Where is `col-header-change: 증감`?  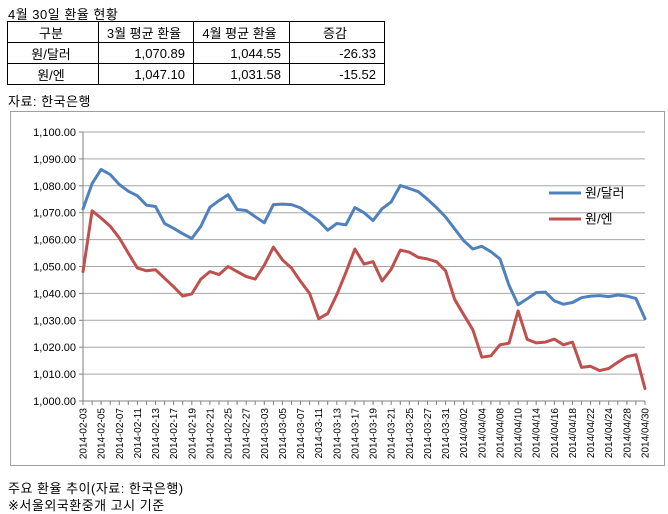 col-header-change: 증감 is located at coordinates (337, 32).